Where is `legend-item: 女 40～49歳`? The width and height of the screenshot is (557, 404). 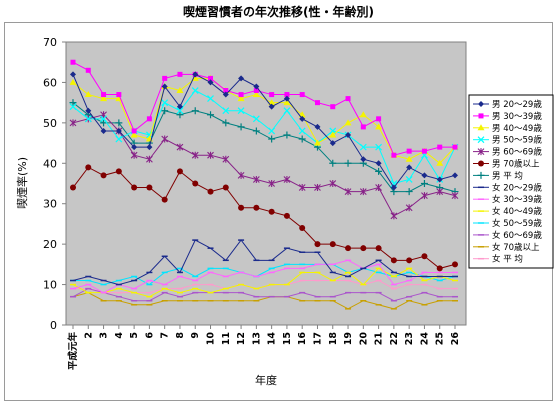 legend-item: 女 40～49歳 is located at coordinates (507, 211).